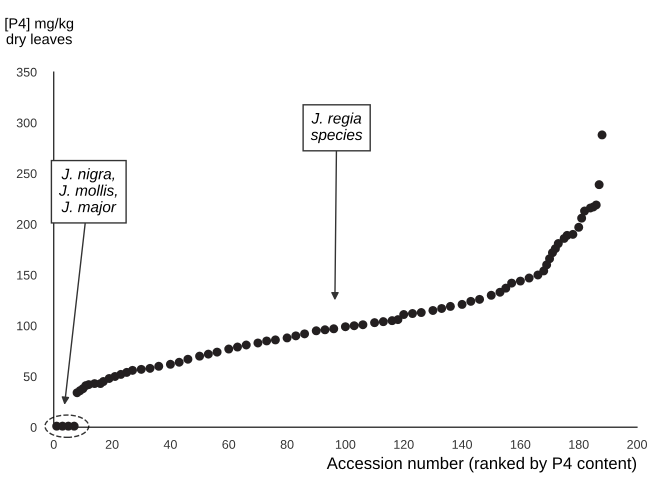  Describe the element at coordinates (170, 444) in the screenshot. I see `x-tick-label: 40` at that location.